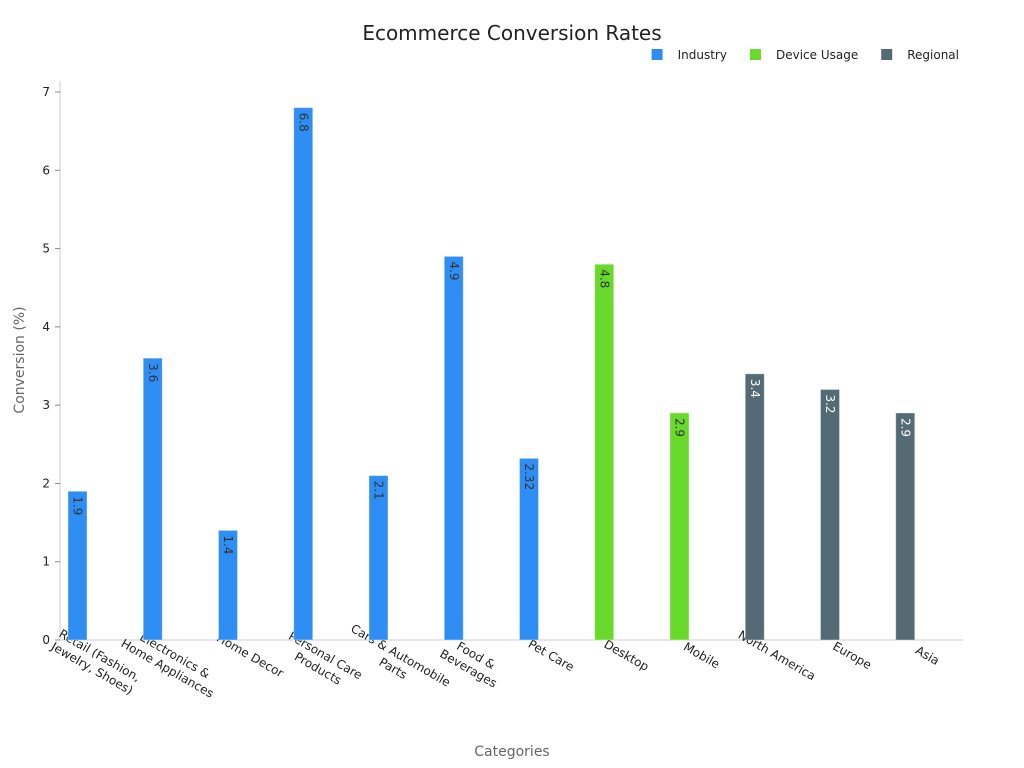 The height and width of the screenshot is (768, 1024). Describe the element at coordinates (817, 55) in the screenshot. I see `legend-label: Device Usage` at that location.